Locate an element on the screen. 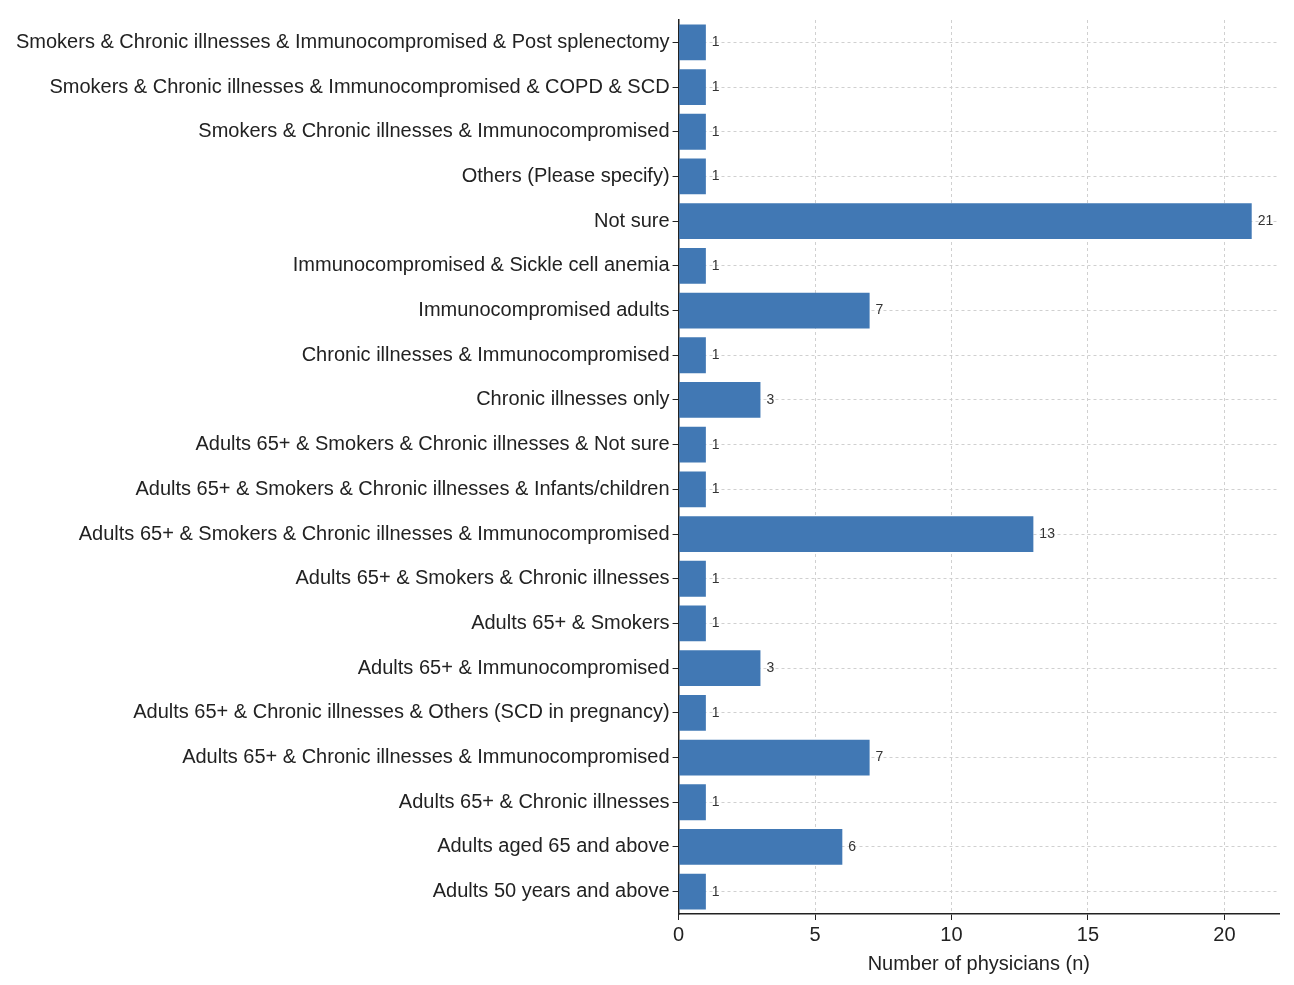 This screenshot has height=985, width=1294. y-tick-label: Immunocompromised & Sickle cell anemia is located at coordinates (481, 264).